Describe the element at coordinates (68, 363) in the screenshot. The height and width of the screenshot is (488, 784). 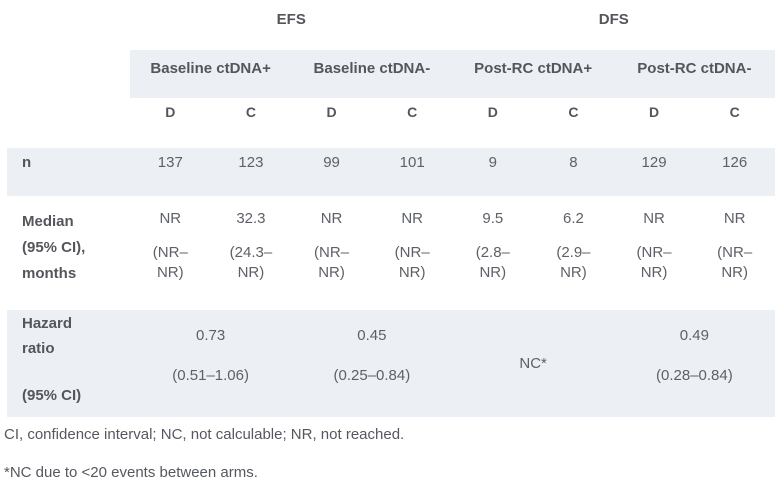
I see `row-label-hazard-ratio: Hazard ratio (95% CI)` at that location.